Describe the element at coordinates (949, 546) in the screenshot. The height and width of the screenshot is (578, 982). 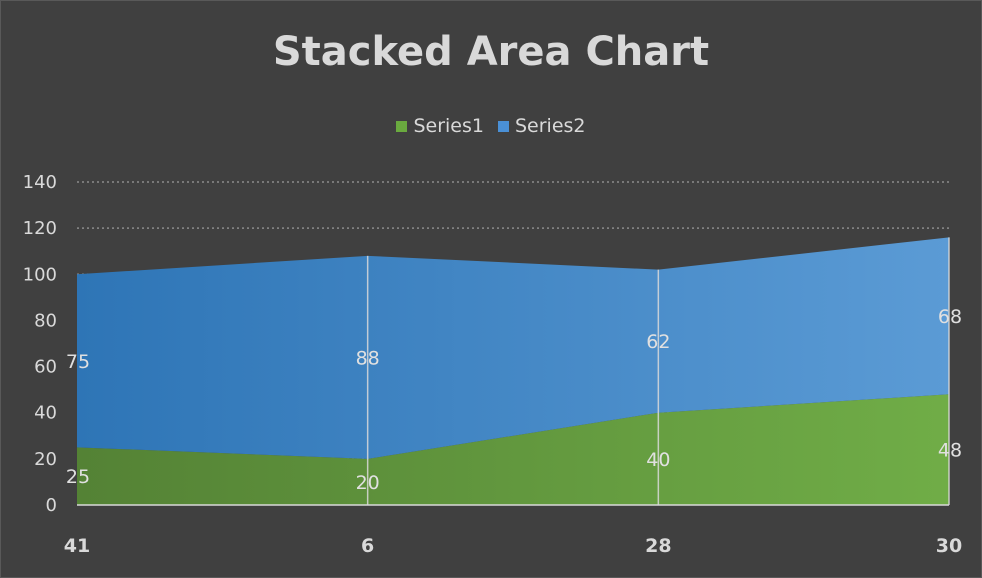
I see `x-tick-label: 30` at that location.